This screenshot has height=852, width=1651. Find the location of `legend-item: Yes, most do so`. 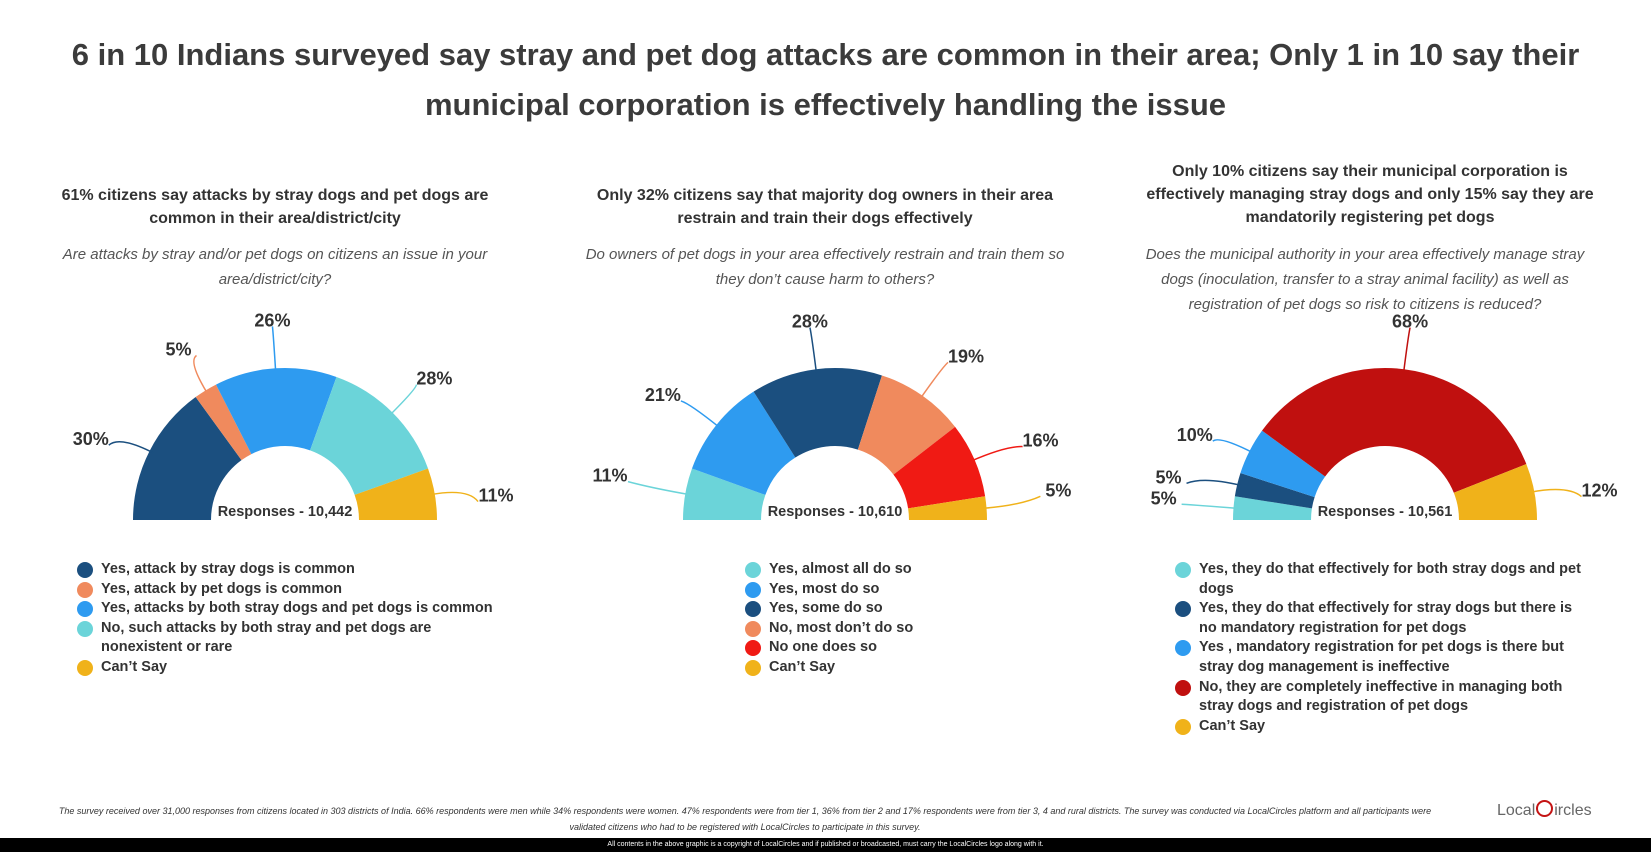

legend-item: Yes, most do so is located at coordinates (895, 590).